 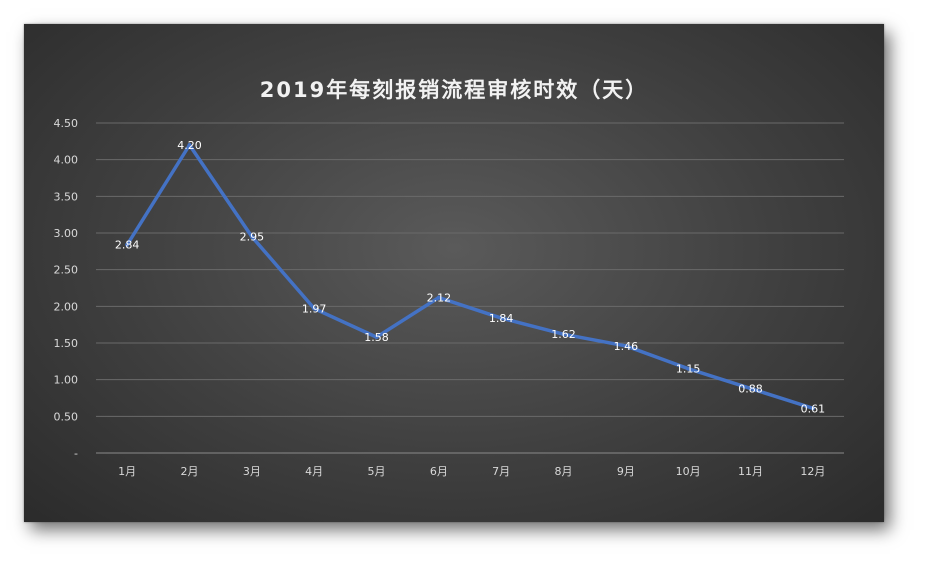 What do you see at coordinates (66, 123) in the screenshot?
I see `y-tick-label: 4.50` at bounding box center [66, 123].